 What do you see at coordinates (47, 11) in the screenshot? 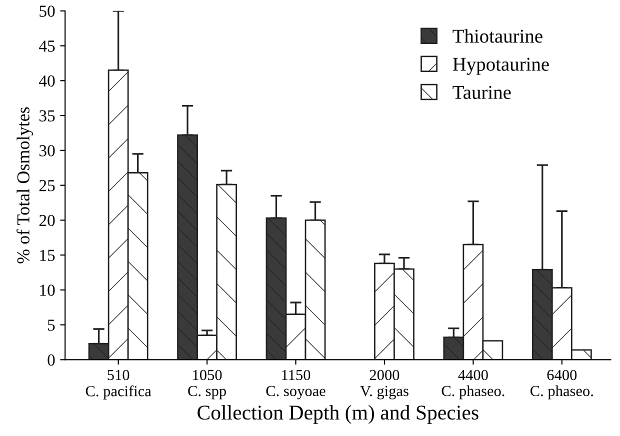
I see `y-tick-label: 50` at bounding box center [47, 11].